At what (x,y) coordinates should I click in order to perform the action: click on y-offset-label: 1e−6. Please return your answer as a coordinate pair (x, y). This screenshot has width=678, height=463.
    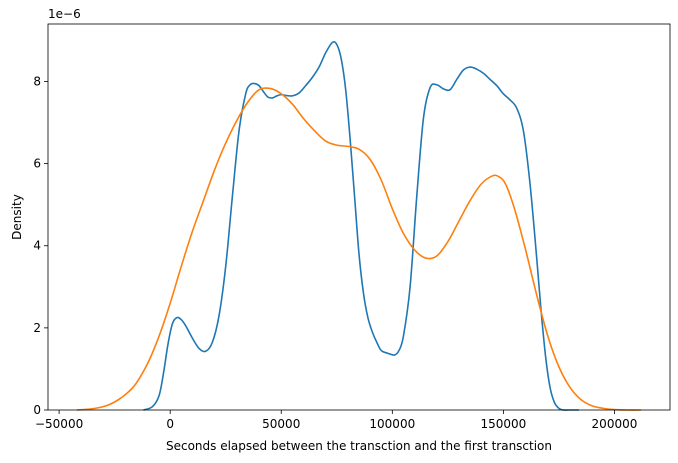
    Looking at the image, I should click on (64, 14).